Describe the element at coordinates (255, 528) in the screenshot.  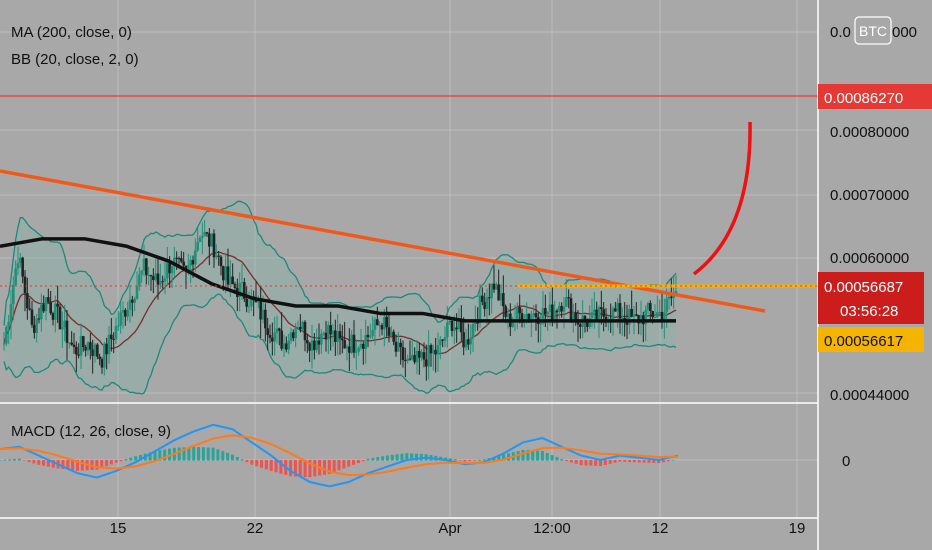
I see `time-tick-1: 22` at that location.